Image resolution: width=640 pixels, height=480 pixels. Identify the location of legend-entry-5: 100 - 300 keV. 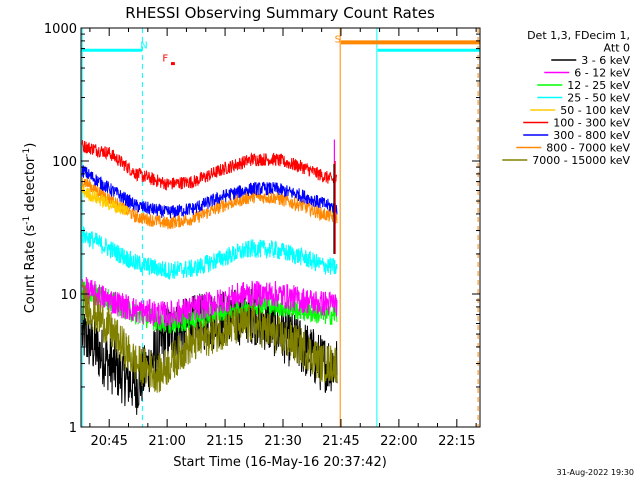
(591, 123).